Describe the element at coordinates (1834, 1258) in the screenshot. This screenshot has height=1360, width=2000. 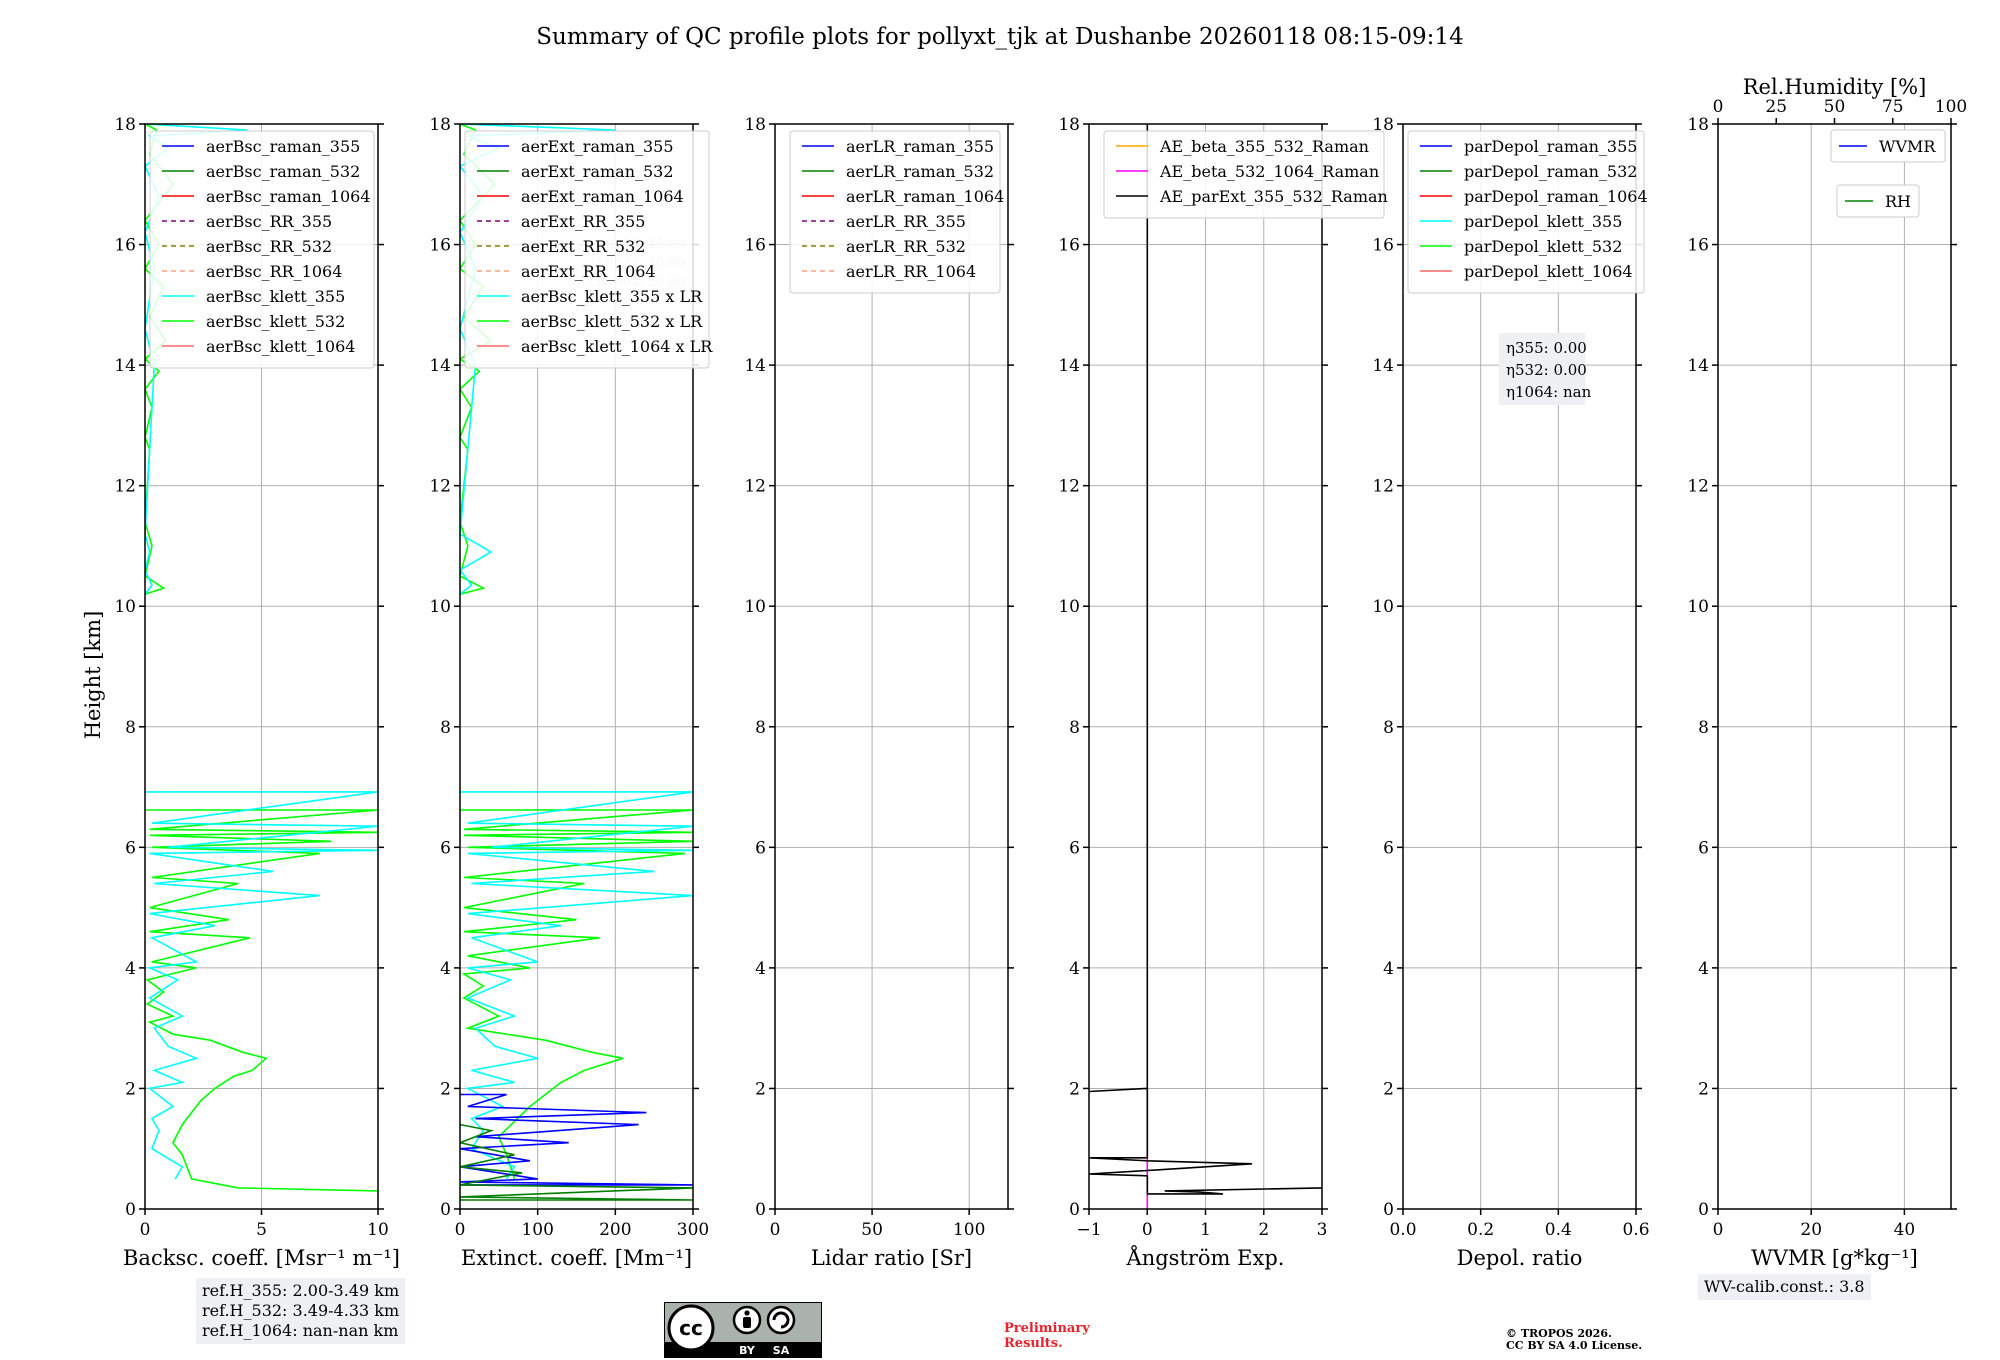
I see `x-axis-label: WVMR [g*kg⁻¹]` at that location.